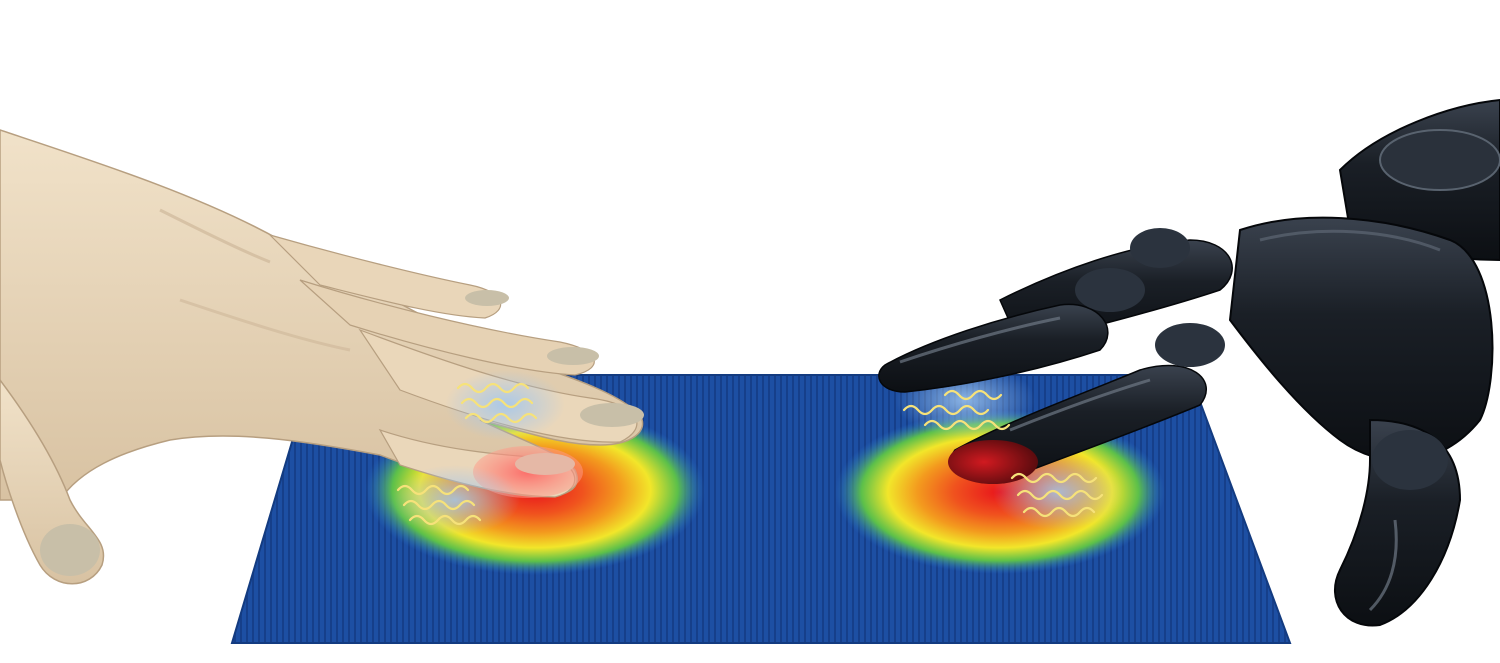 The width and height of the screenshot is (1500, 663). Describe the element at coordinates (993, 462) in the screenshot. I see `fingertip-heat-right` at that location.